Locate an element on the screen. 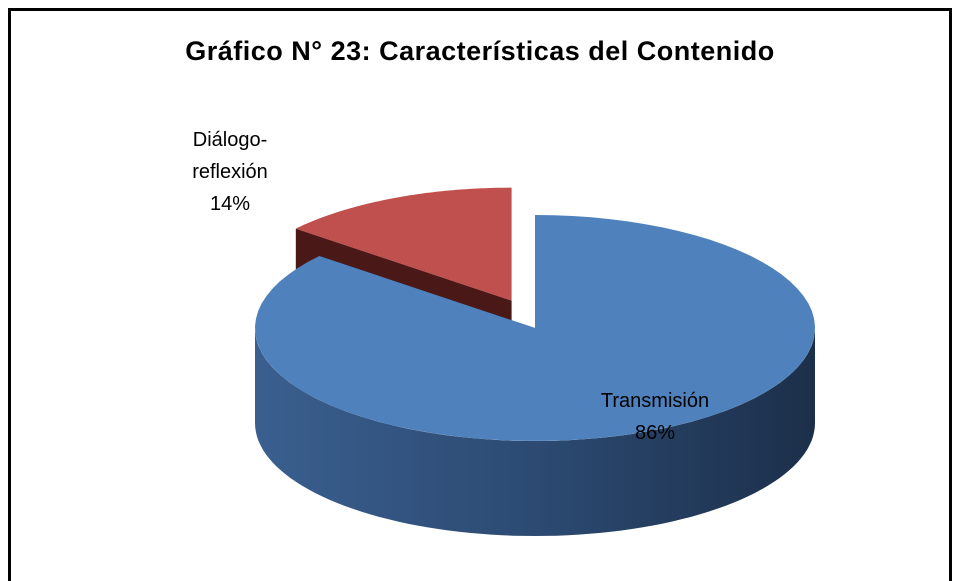  slice-label: Diálogo-reflexión is located at coordinates (230, 156).